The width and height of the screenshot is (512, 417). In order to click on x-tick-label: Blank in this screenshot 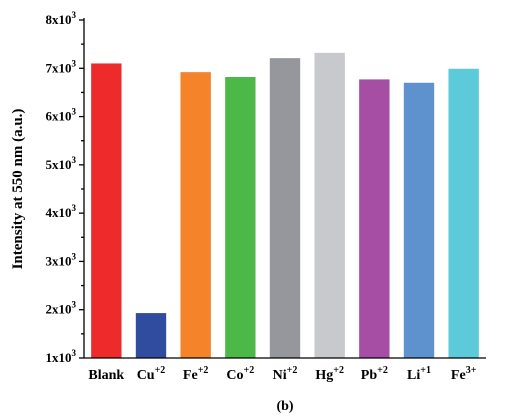, I will do `click(106, 375)`.